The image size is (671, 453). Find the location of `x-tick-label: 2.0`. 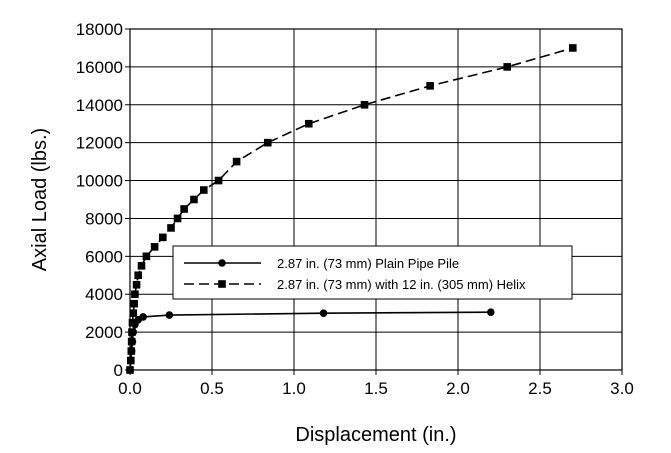

x-tick-label: 2.0 is located at coordinates (458, 388).